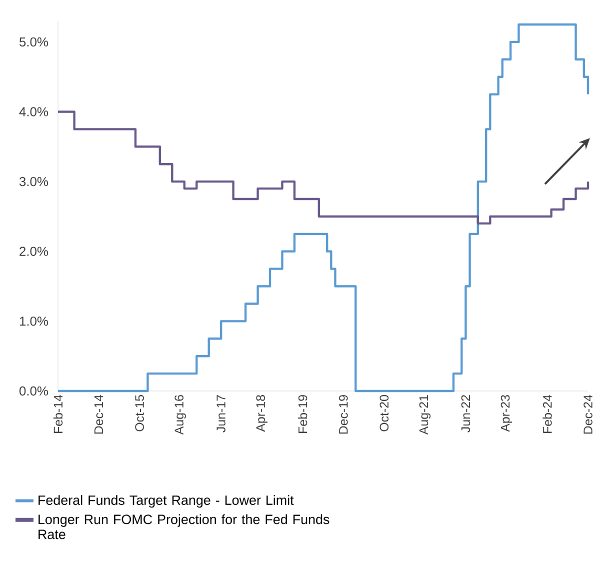 This screenshot has height=576, width=615. I want to click on y-tick-label: 5.0%, so click(33, 42).